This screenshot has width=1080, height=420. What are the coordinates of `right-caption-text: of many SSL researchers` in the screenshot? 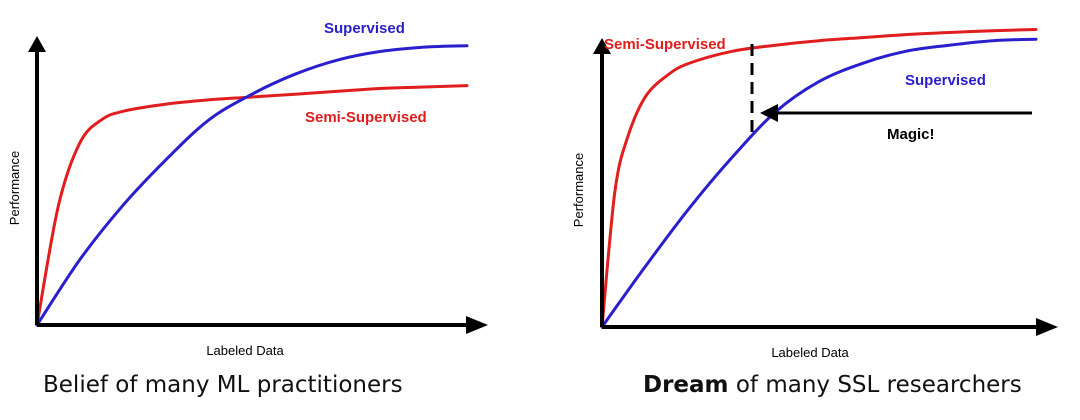 It's located at (875, 385).